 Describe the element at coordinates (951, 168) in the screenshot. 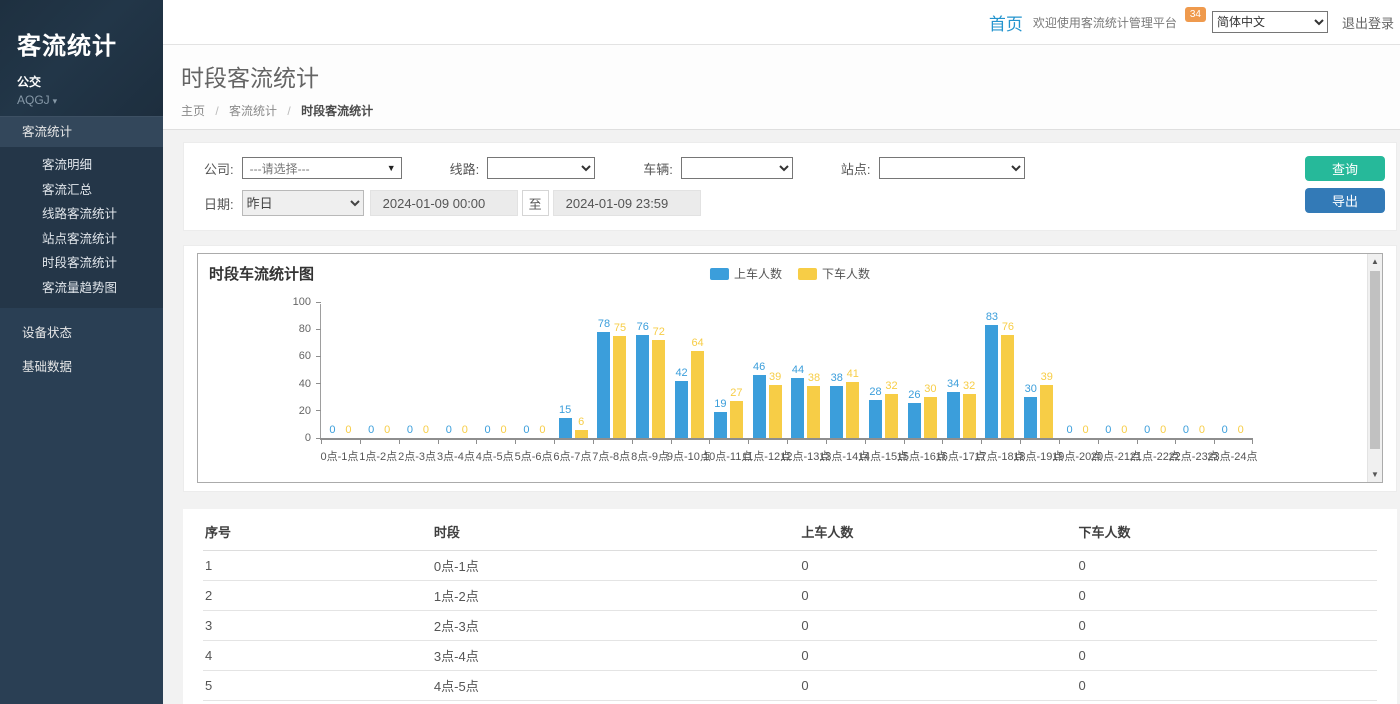

I see `station-select` at that location.